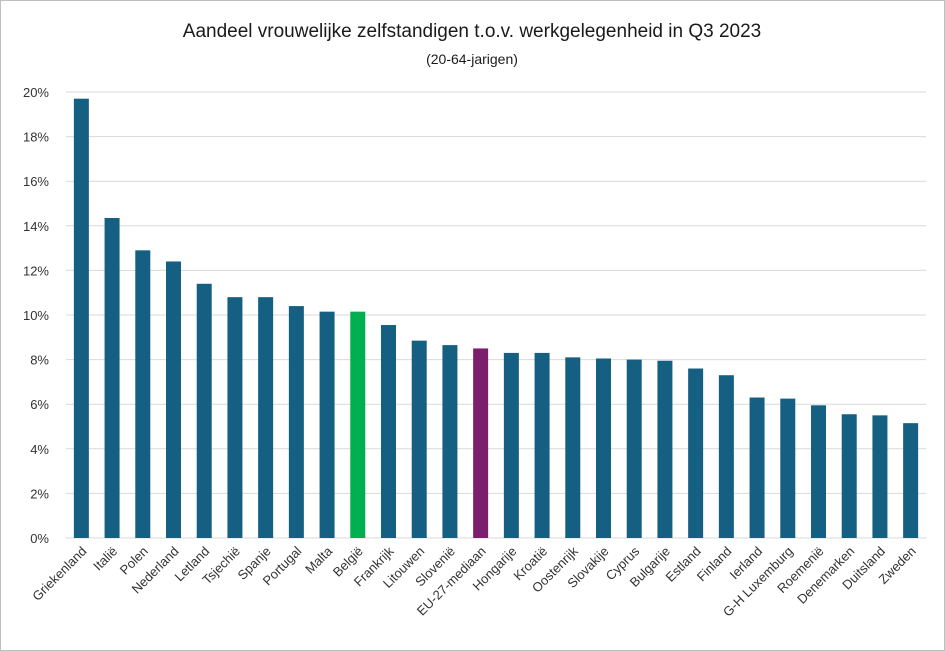 This screenshot has height=651, width=945. What do you see at coordinates (511, 445) in the screenshot?
I see `bar-hongarije` at bounding box center [511, 445].